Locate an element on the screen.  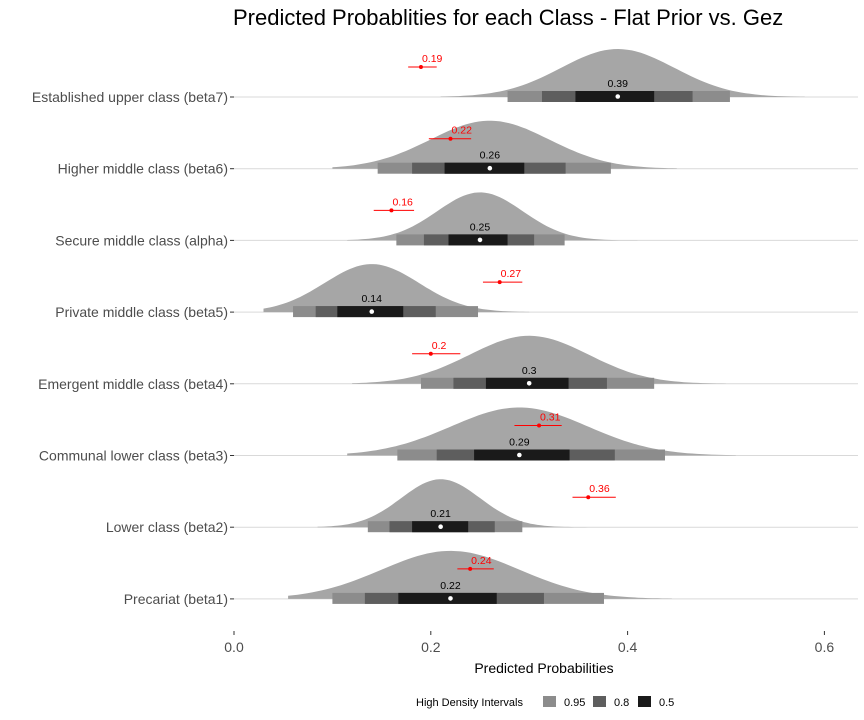
x-axis: 0.0 0.2 0.4 0.6 is located at coordinates (529, 643).